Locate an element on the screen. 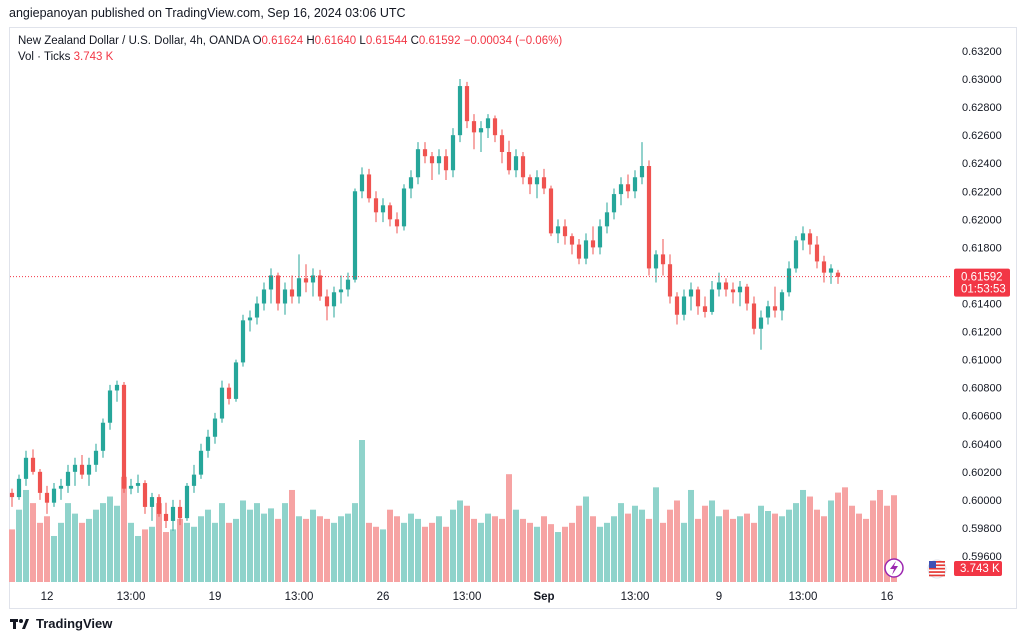 The width and height of the screenshot is (1024, 641). x-tick-label: 16 is located at coordinates (887, 597).